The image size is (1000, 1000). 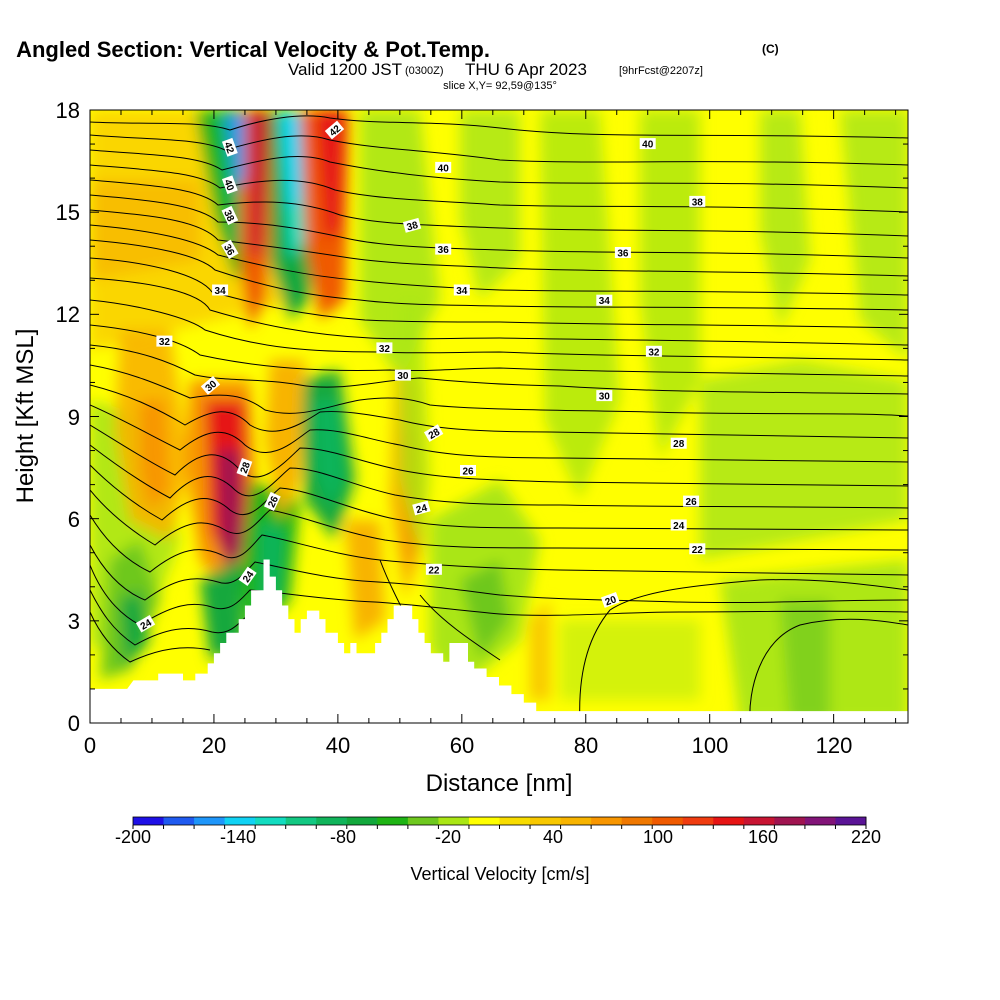 What do you see at coordinates (710, 745) in the screenshot?
I see `x-tick-label: 100` at bounding box center [710, 745].